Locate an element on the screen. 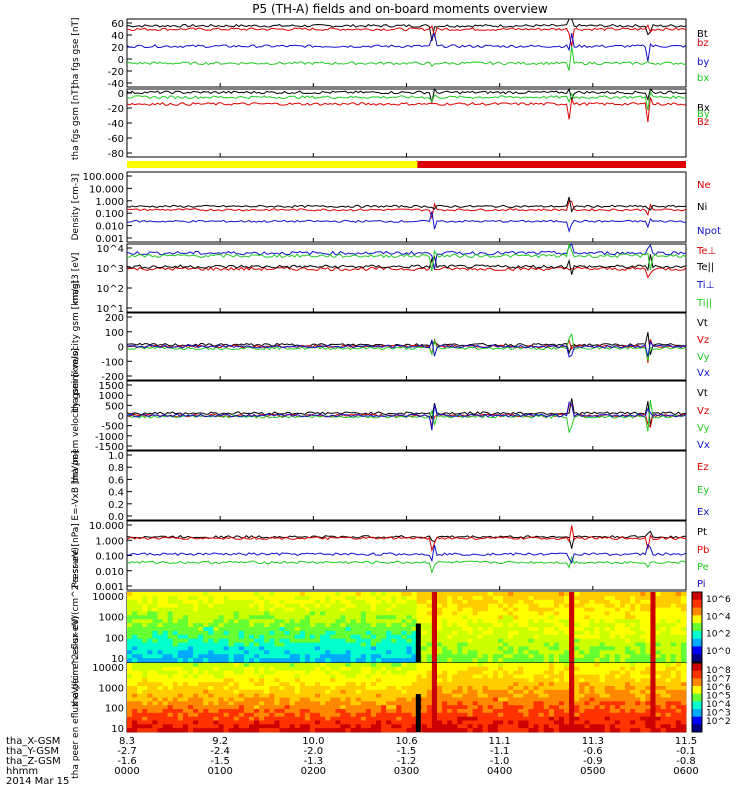  series-line-by is located at coordinates (406, 47).